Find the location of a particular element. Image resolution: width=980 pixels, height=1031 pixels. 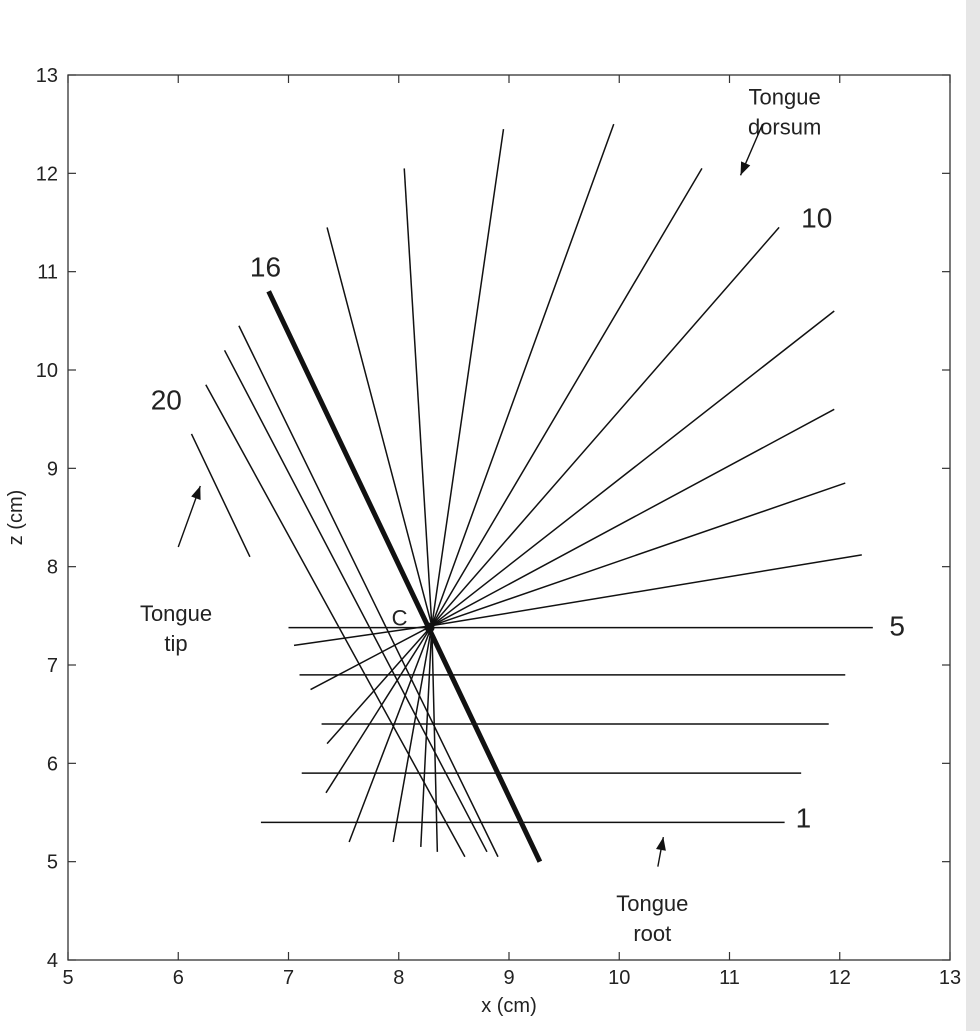

y-tick-label: 4 is located at coordinates (52, 961).